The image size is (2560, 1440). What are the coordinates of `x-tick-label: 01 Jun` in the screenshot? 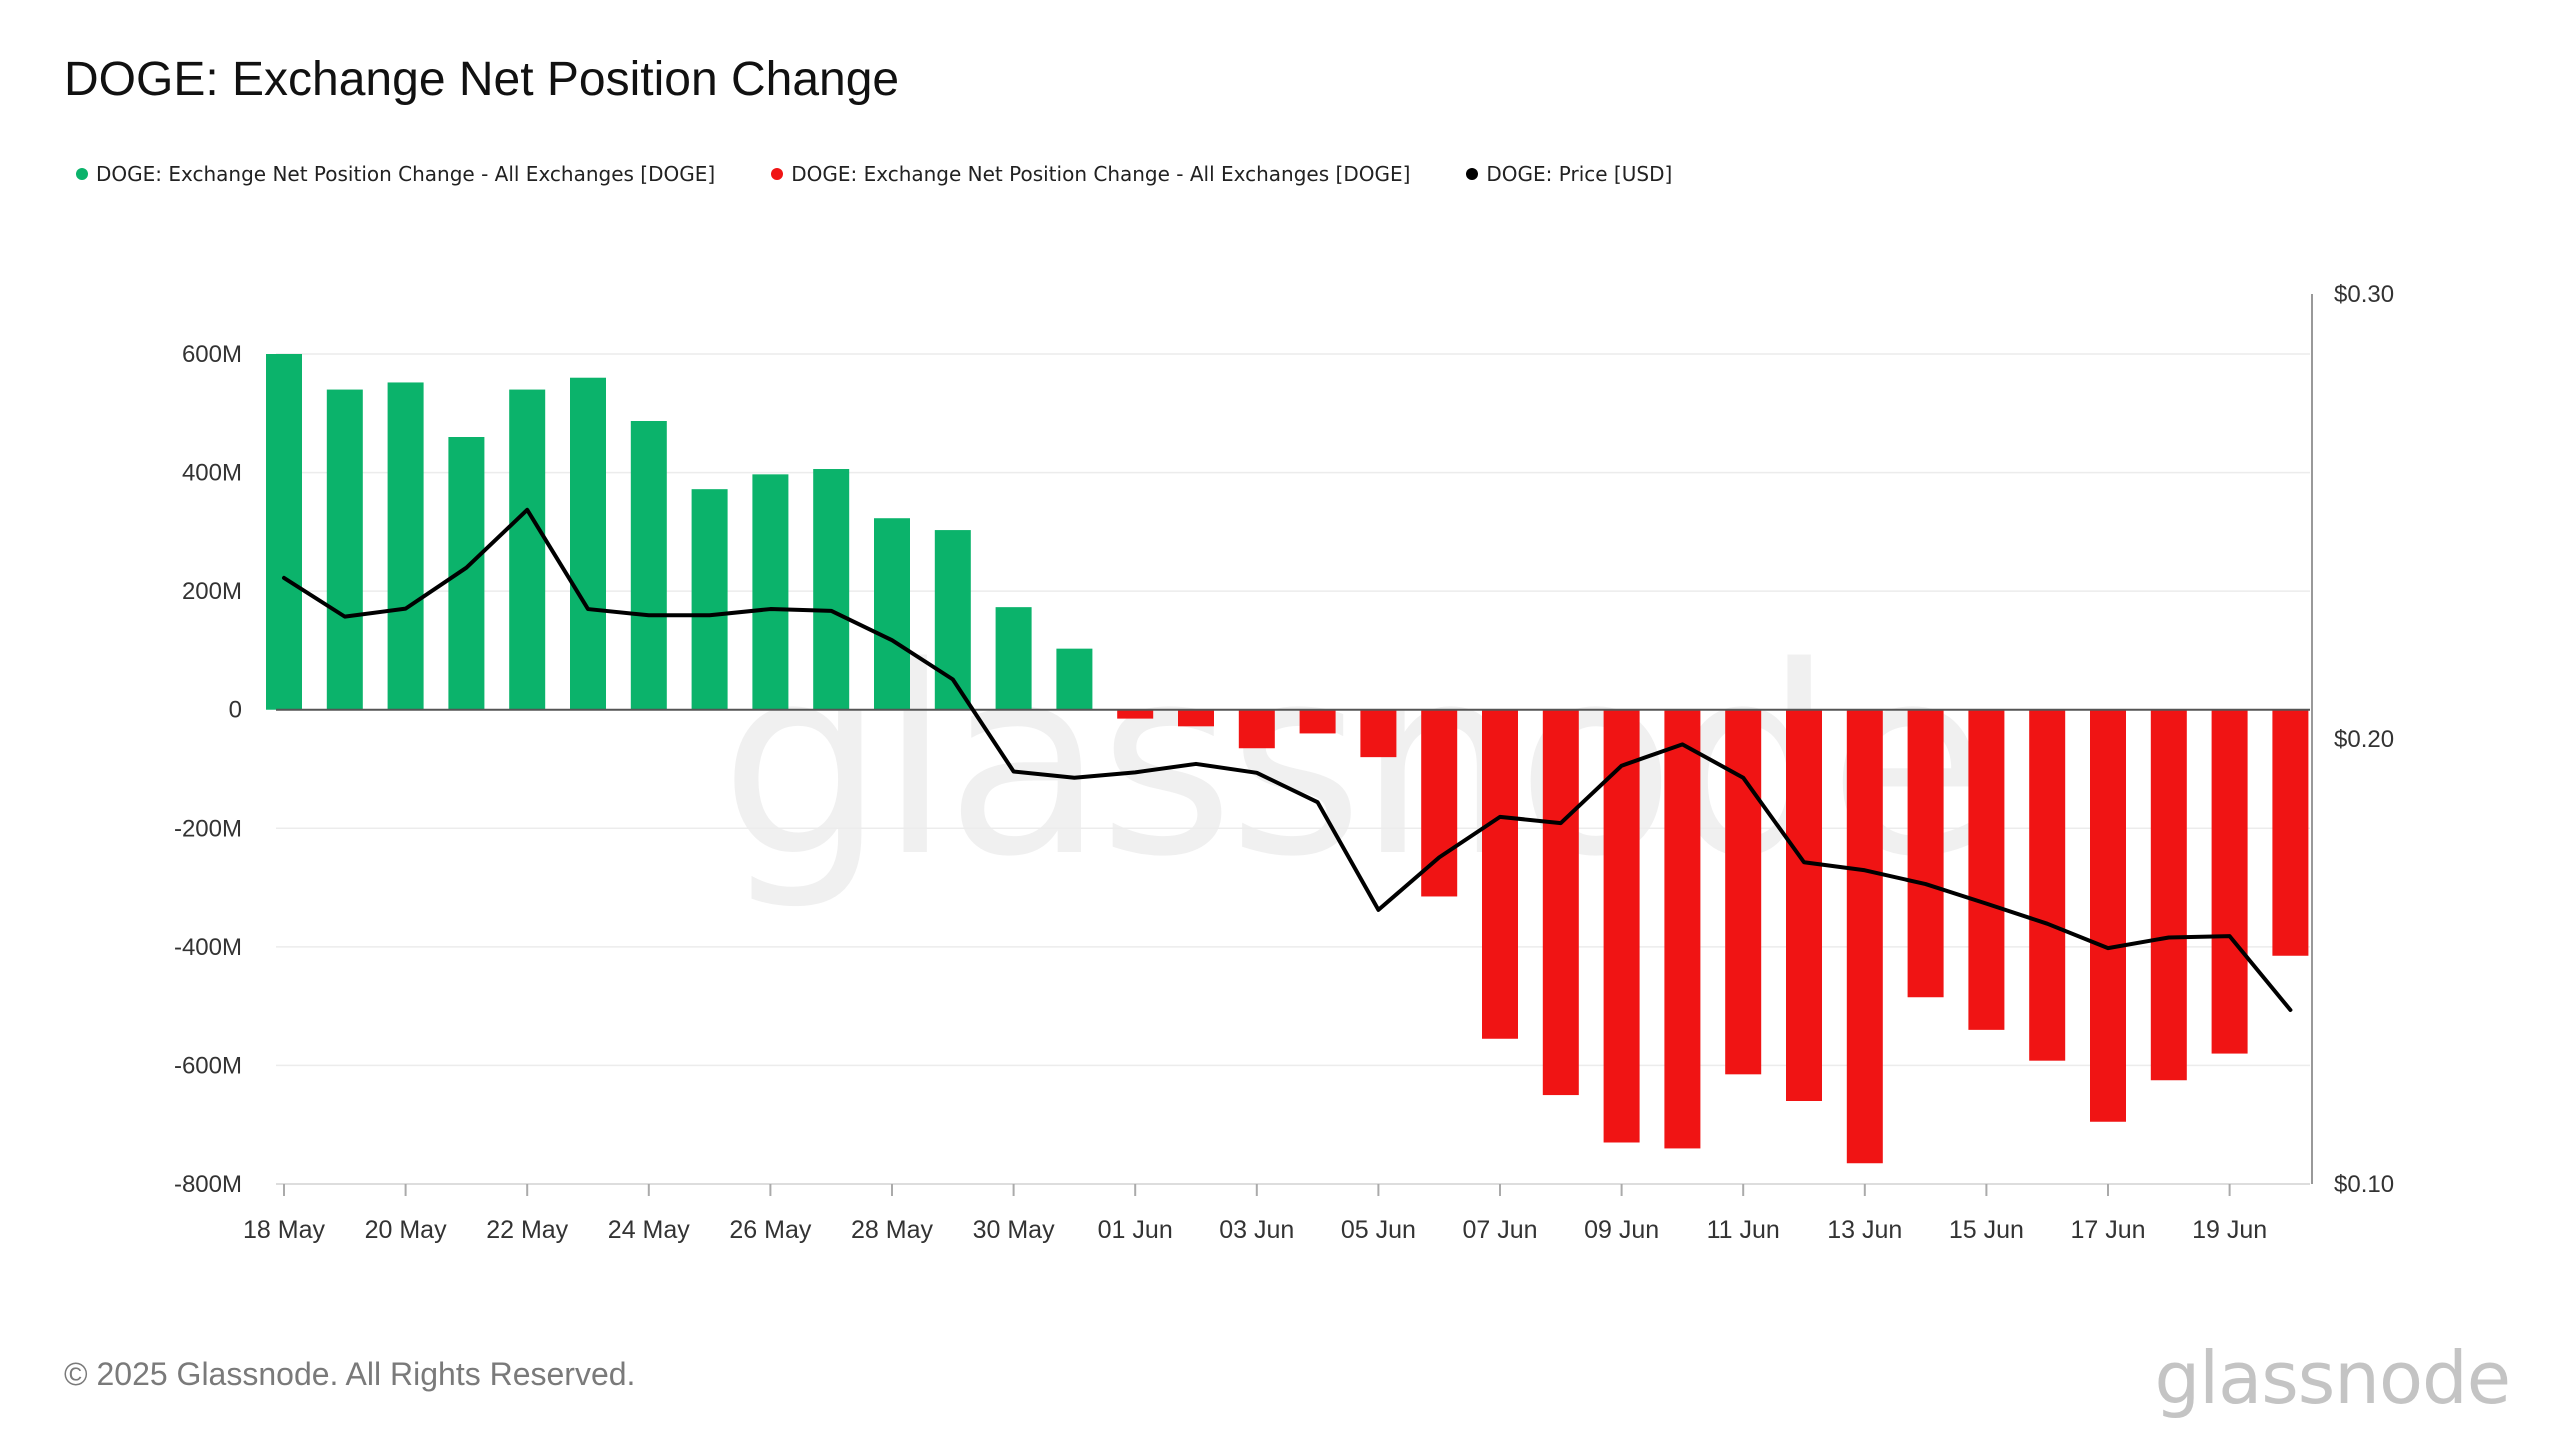 It's located at (1135, 1230).